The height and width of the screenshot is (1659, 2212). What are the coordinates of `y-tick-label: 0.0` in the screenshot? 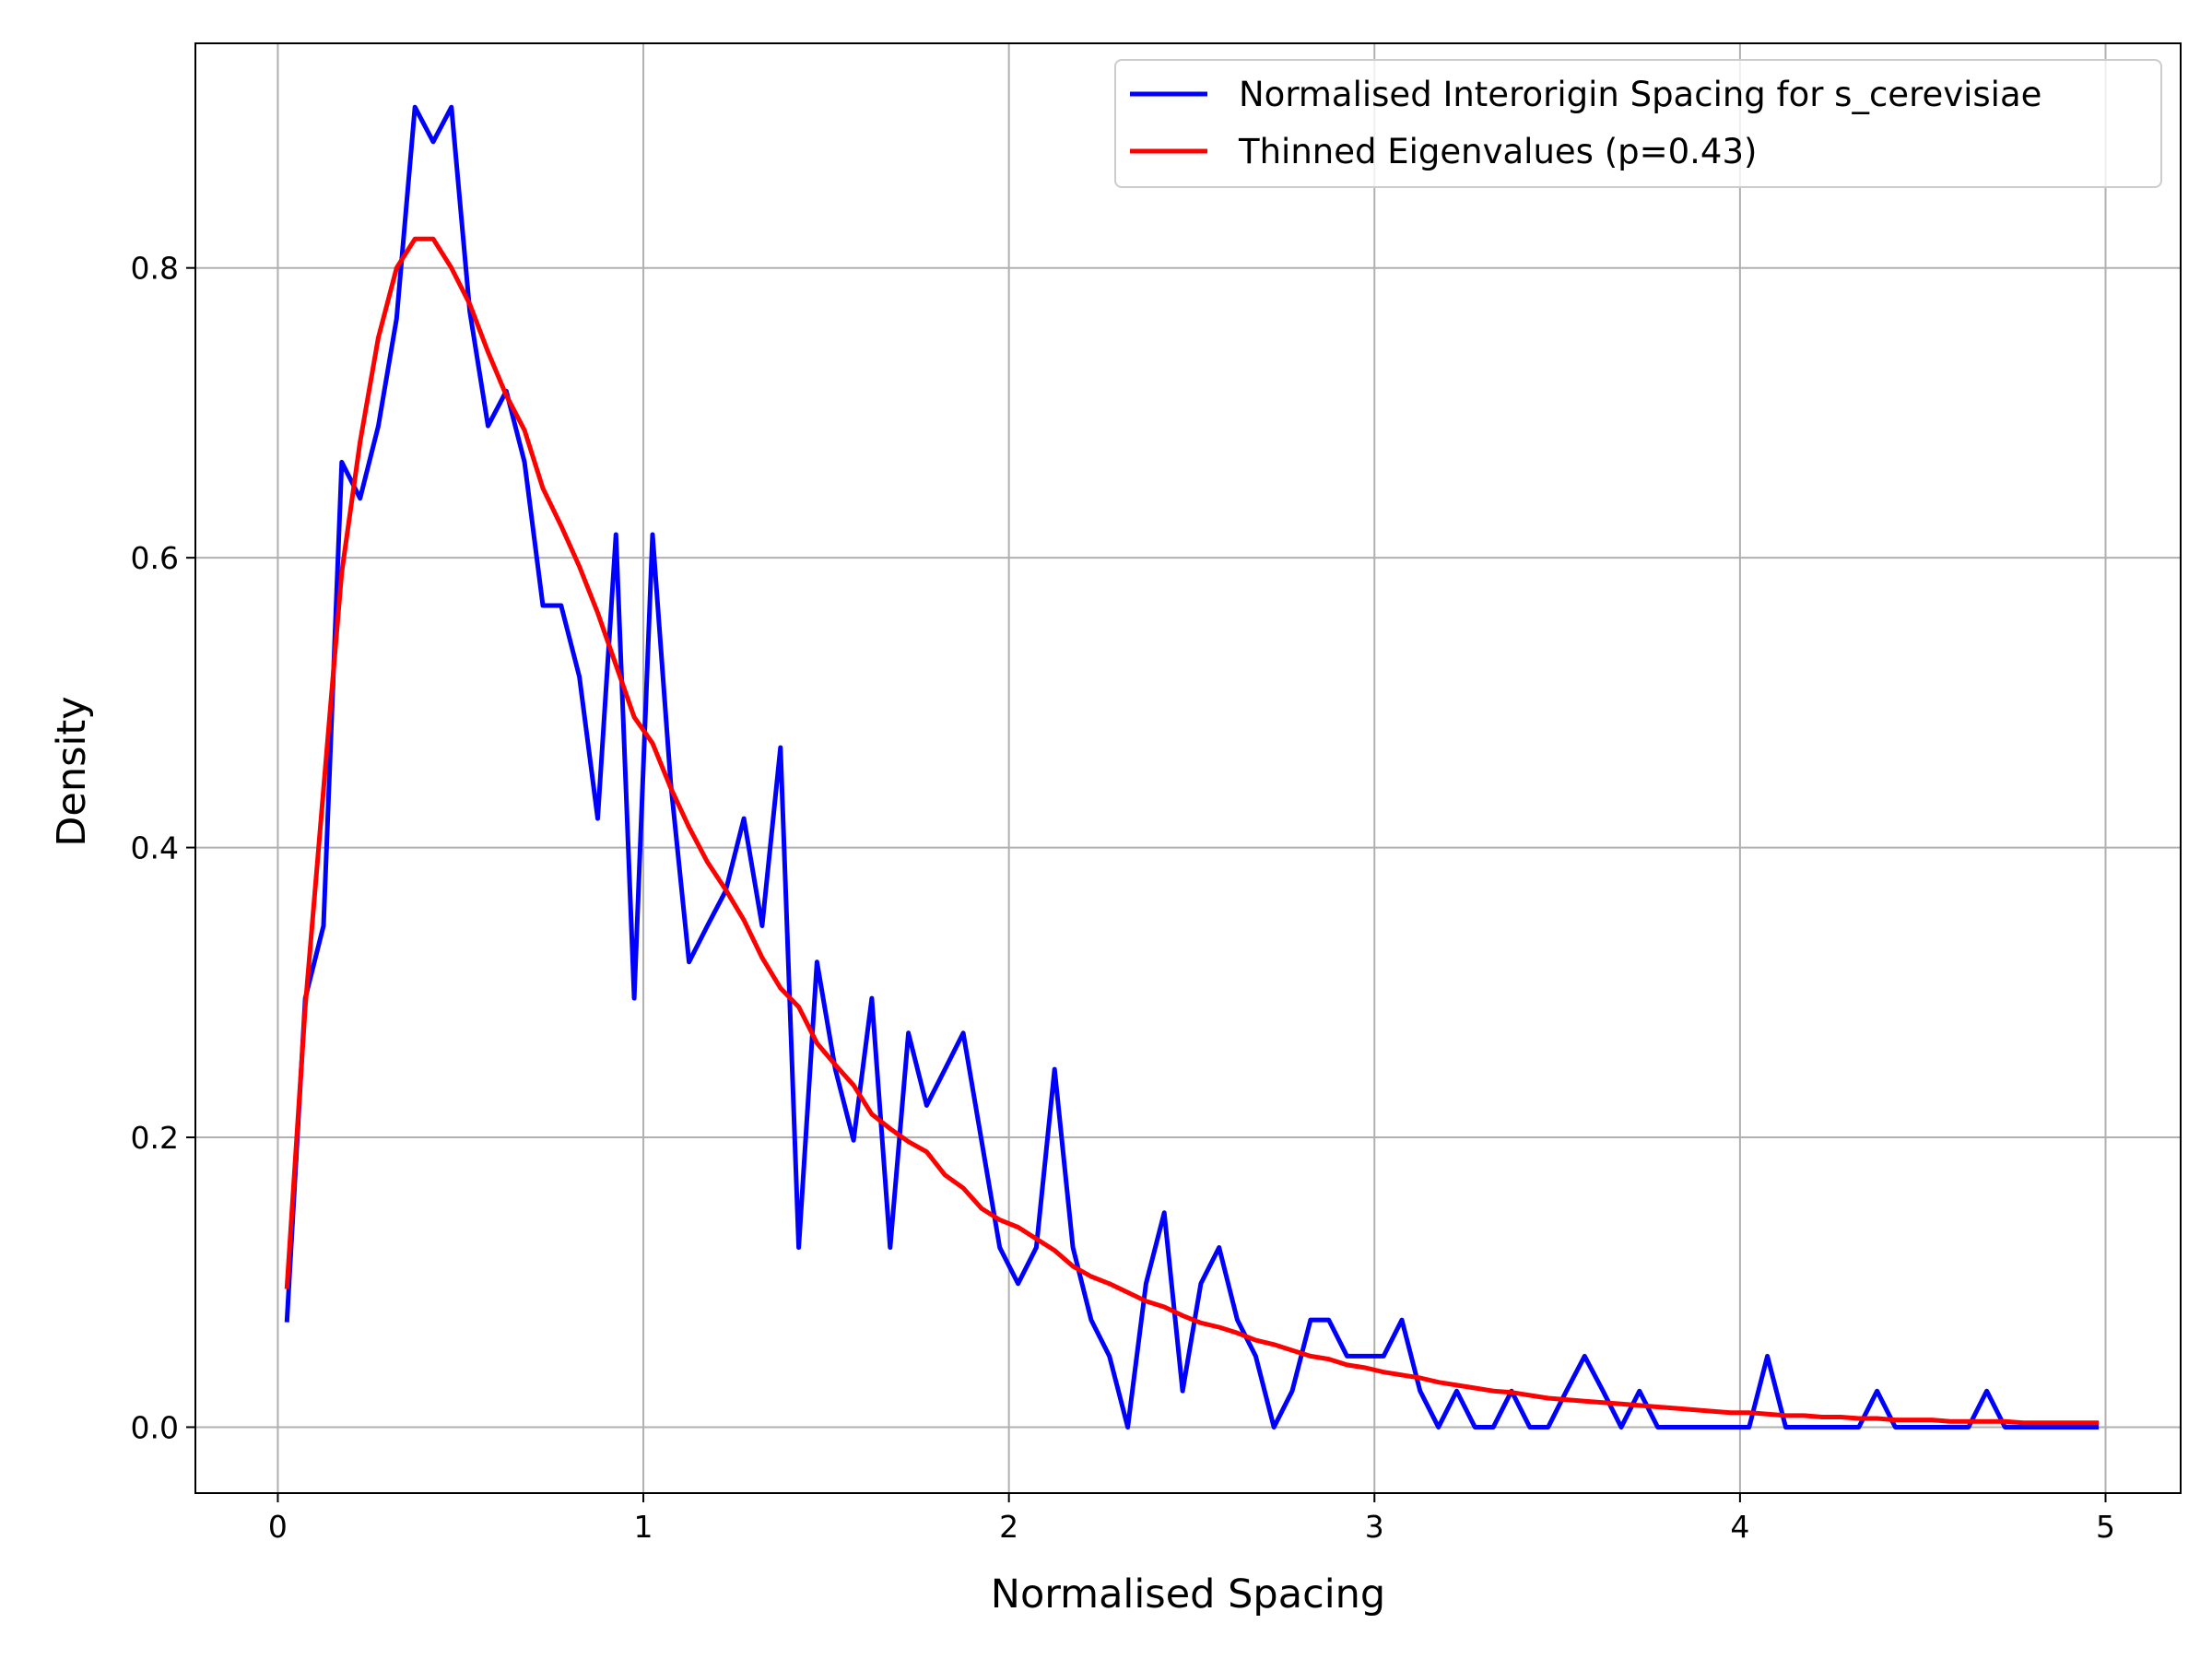 It's located at (155, 1427).